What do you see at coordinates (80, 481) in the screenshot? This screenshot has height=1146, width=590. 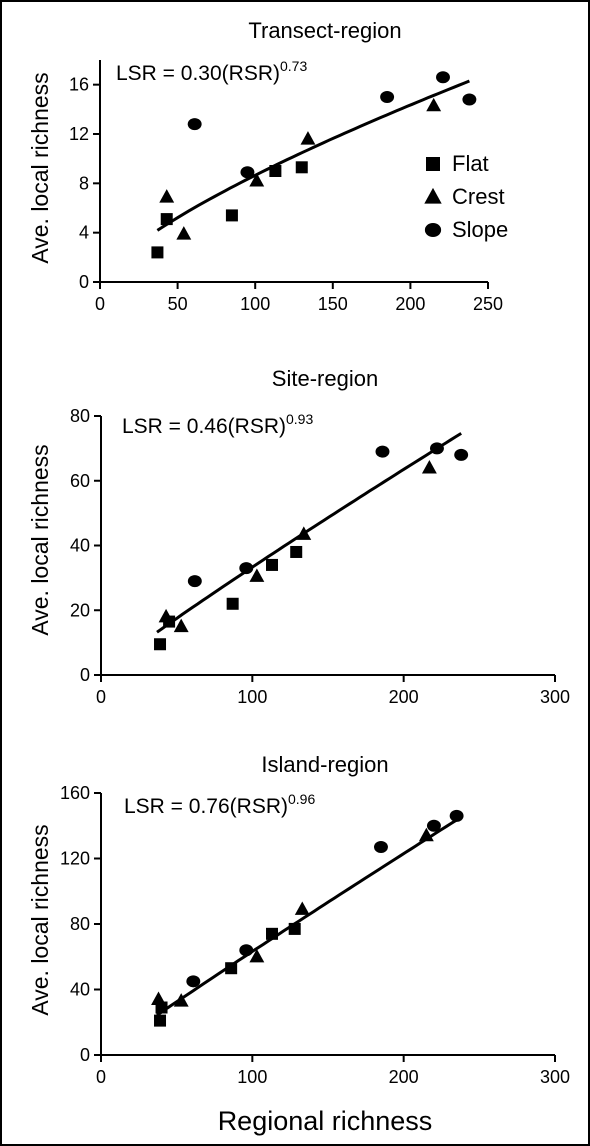 I see `y-tick-label: 60` at bounding box center [80, 481].